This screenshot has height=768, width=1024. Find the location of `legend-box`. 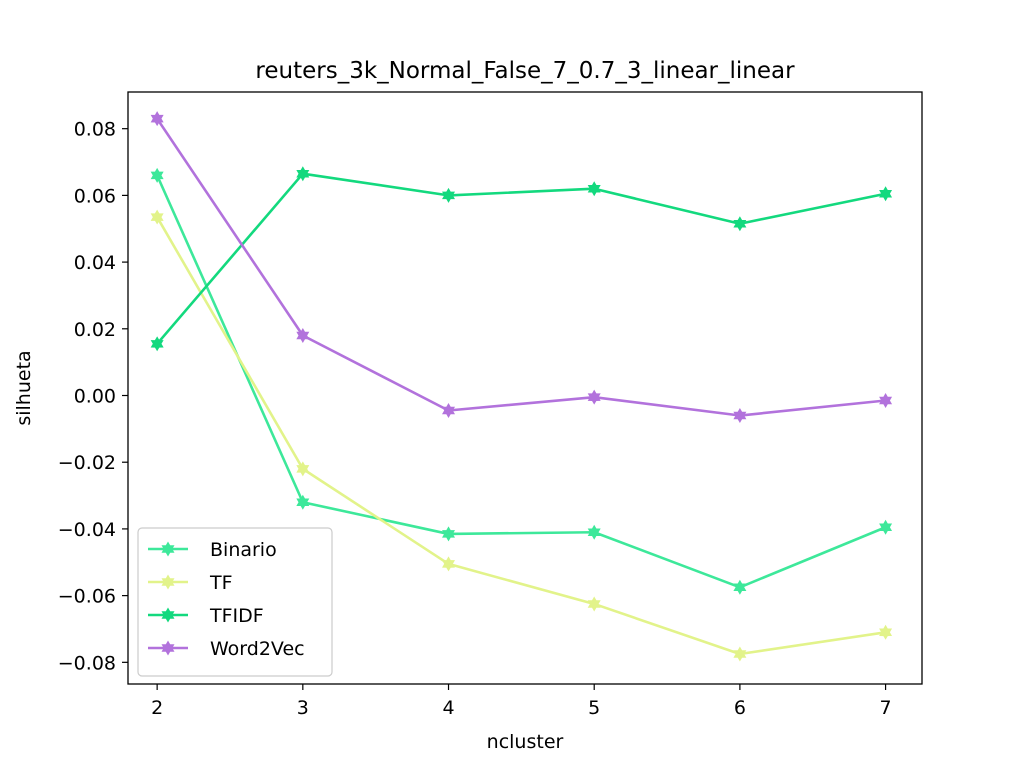

legend-box is located at coordinates (235, 602).